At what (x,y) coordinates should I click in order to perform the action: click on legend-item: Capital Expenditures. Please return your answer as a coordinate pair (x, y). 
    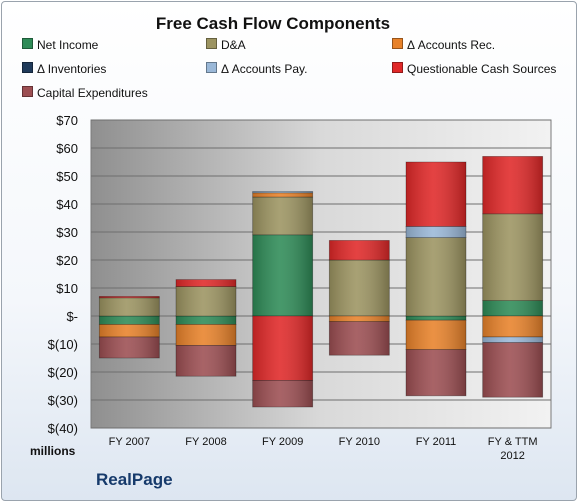
    Looking at the image, I should click on (85, 93).